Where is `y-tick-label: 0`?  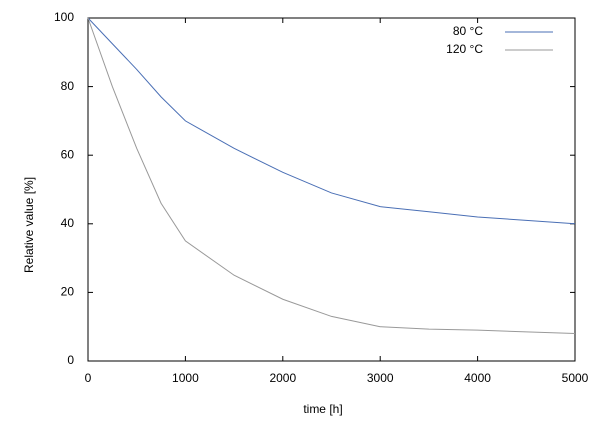 y-tick-label: 0 is located at coordinates (70, 360).